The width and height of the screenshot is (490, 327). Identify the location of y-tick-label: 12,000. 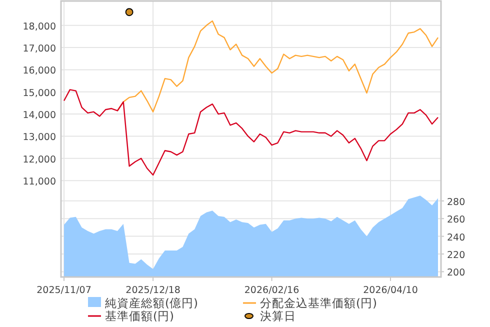
(39, 160).